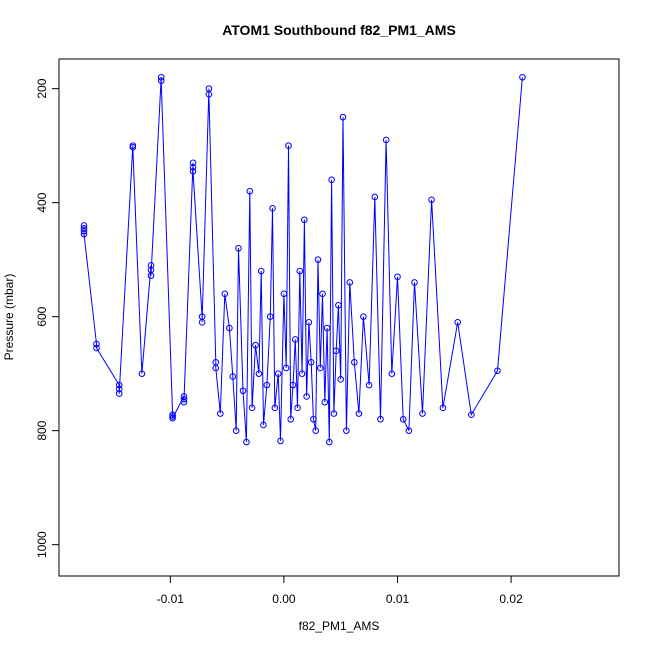  Describe the element at coordinates (42, 430) in the screenshot. I see `y-tick-label: 800` at that location.